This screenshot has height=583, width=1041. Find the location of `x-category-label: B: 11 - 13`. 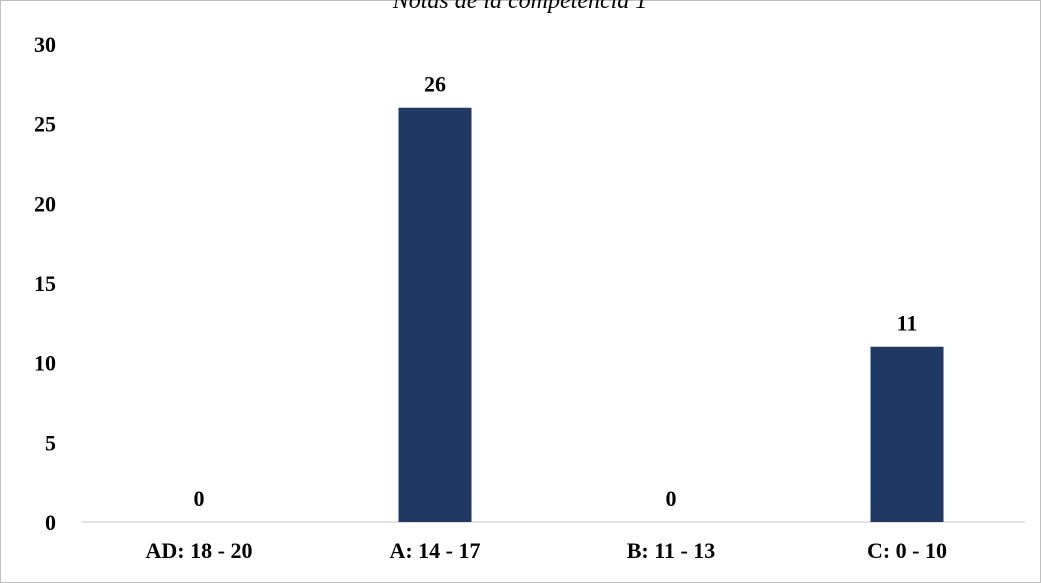

x-category-label: B: 11 - 13 is located at coordinates (671, 550).